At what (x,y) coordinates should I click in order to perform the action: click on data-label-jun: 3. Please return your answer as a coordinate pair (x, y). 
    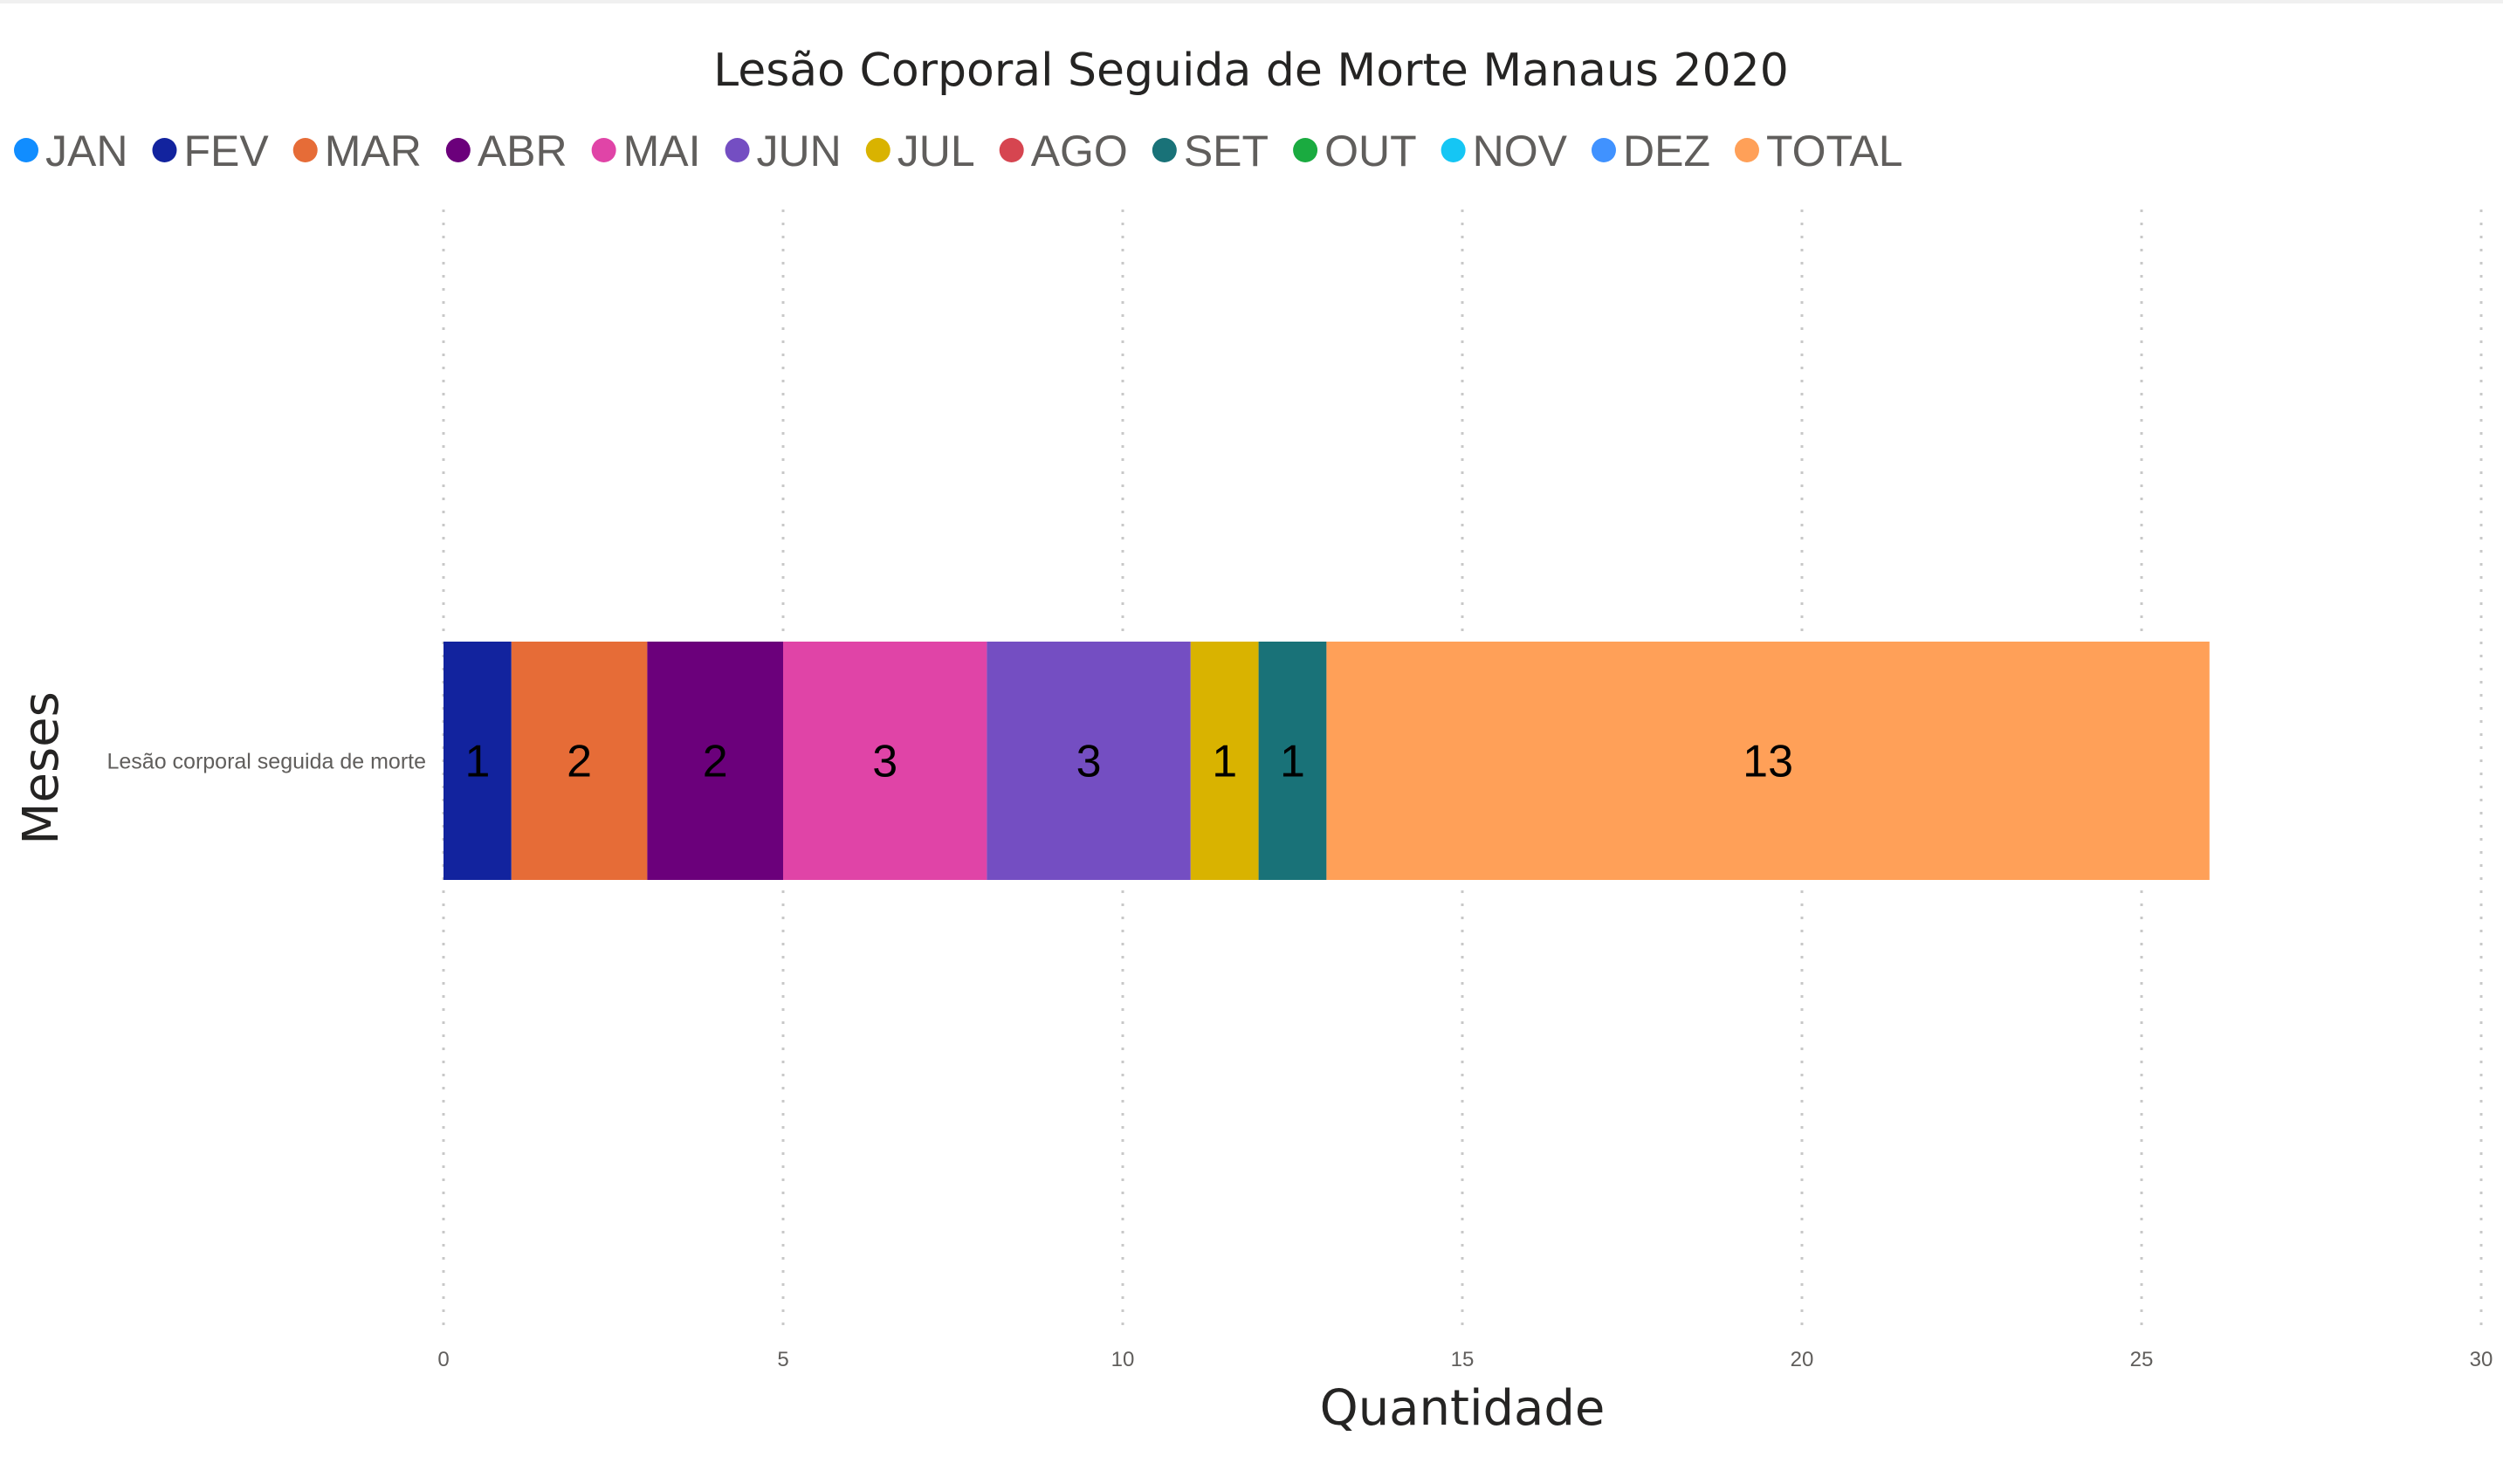
    Looking at the image, I should click on (1089, 762).